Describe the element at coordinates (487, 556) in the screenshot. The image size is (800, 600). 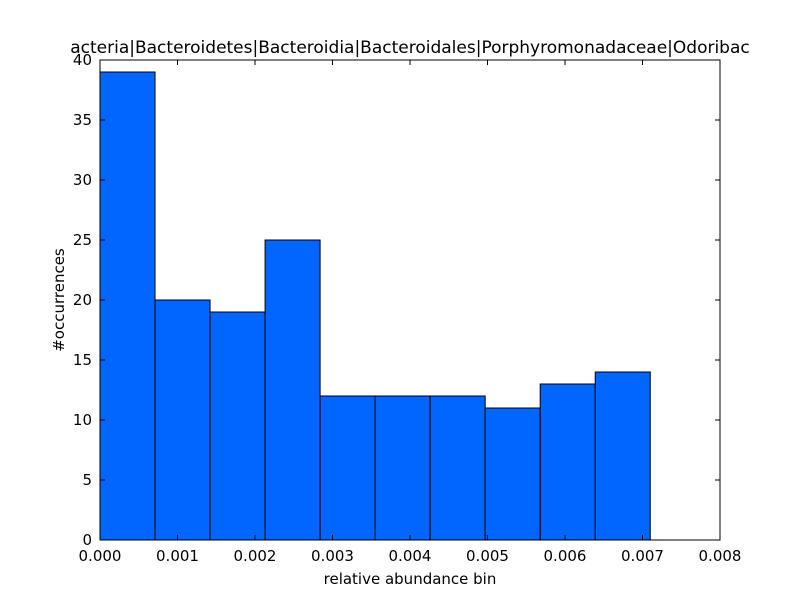
I see `x-tick-label: 0.005` at that location.